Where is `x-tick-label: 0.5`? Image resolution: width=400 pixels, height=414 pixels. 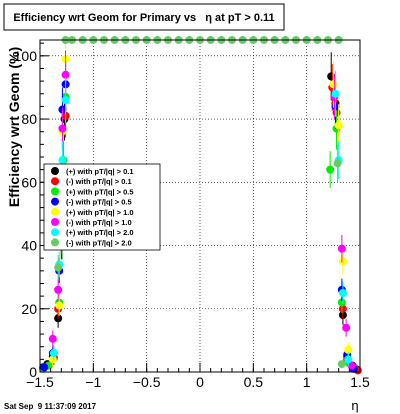 x-tick-label: 0.5 is located at coordinates (254, 382).